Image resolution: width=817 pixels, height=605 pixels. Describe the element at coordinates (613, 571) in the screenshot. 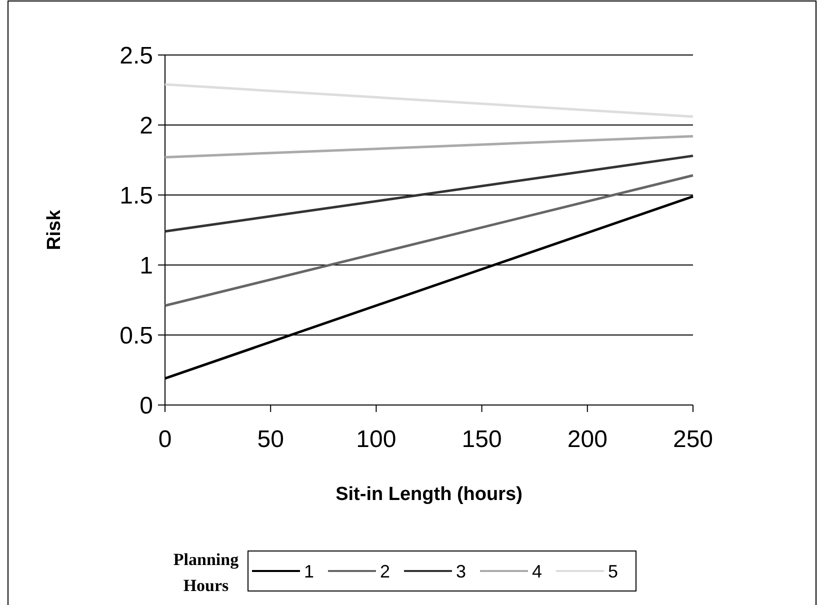

I see `legend-label: 5` at that location.